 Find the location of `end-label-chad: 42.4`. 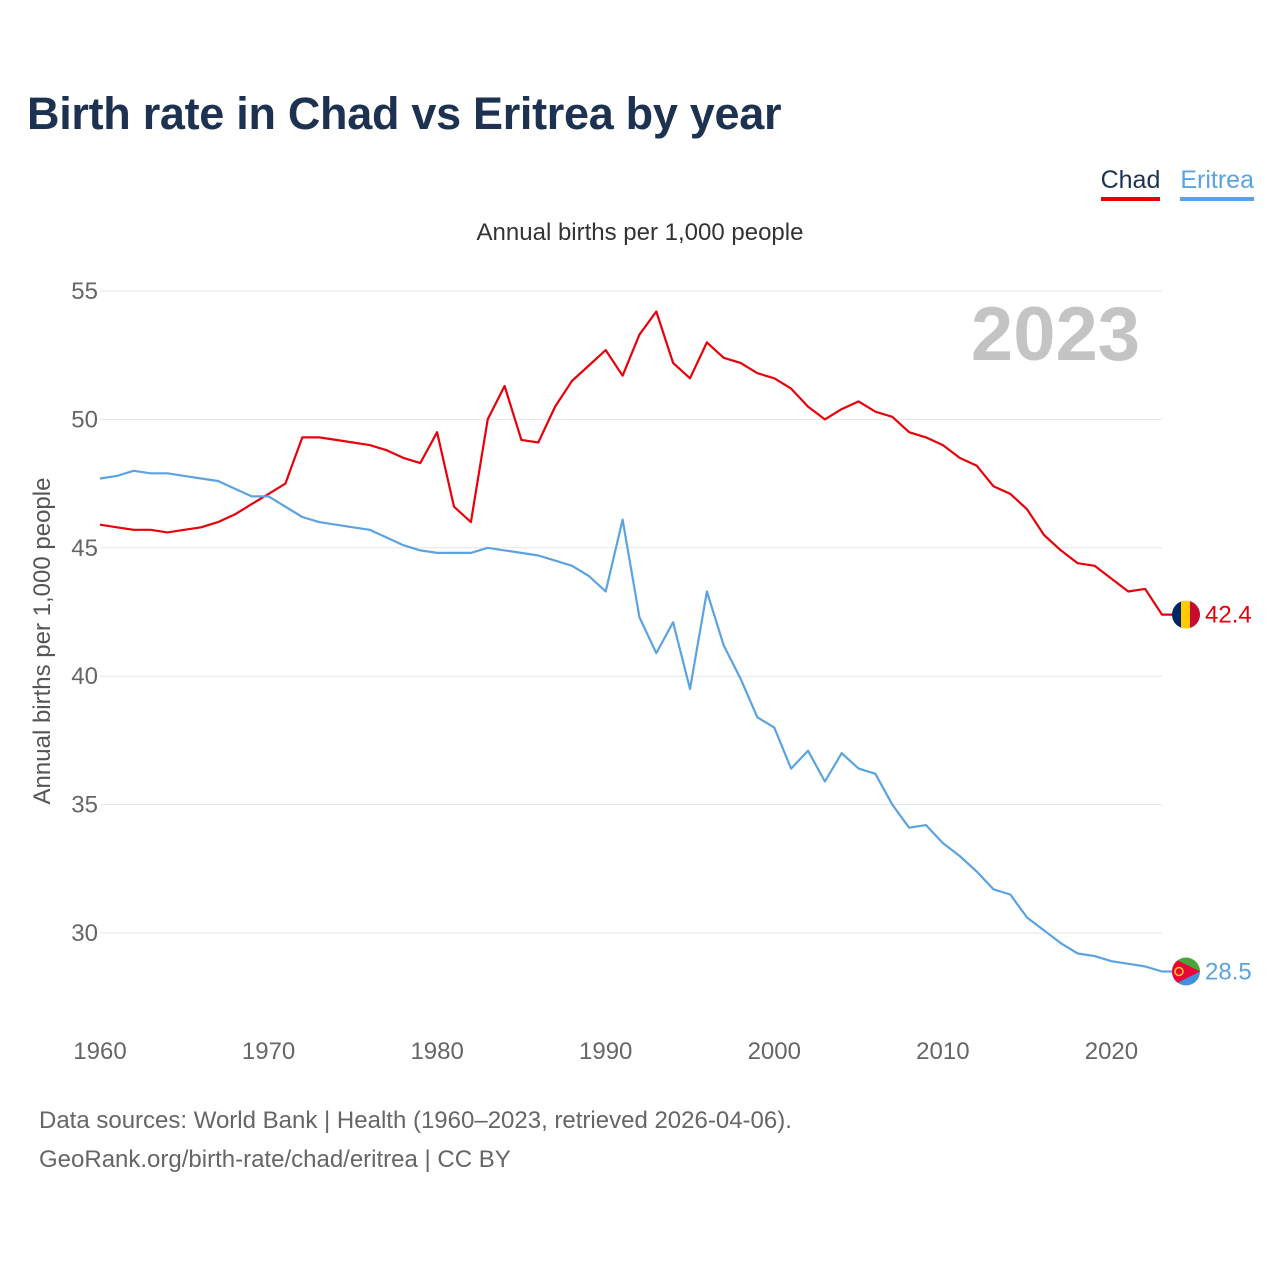

end-label-chad: 42.4 is located at coordinates (1228, 615).